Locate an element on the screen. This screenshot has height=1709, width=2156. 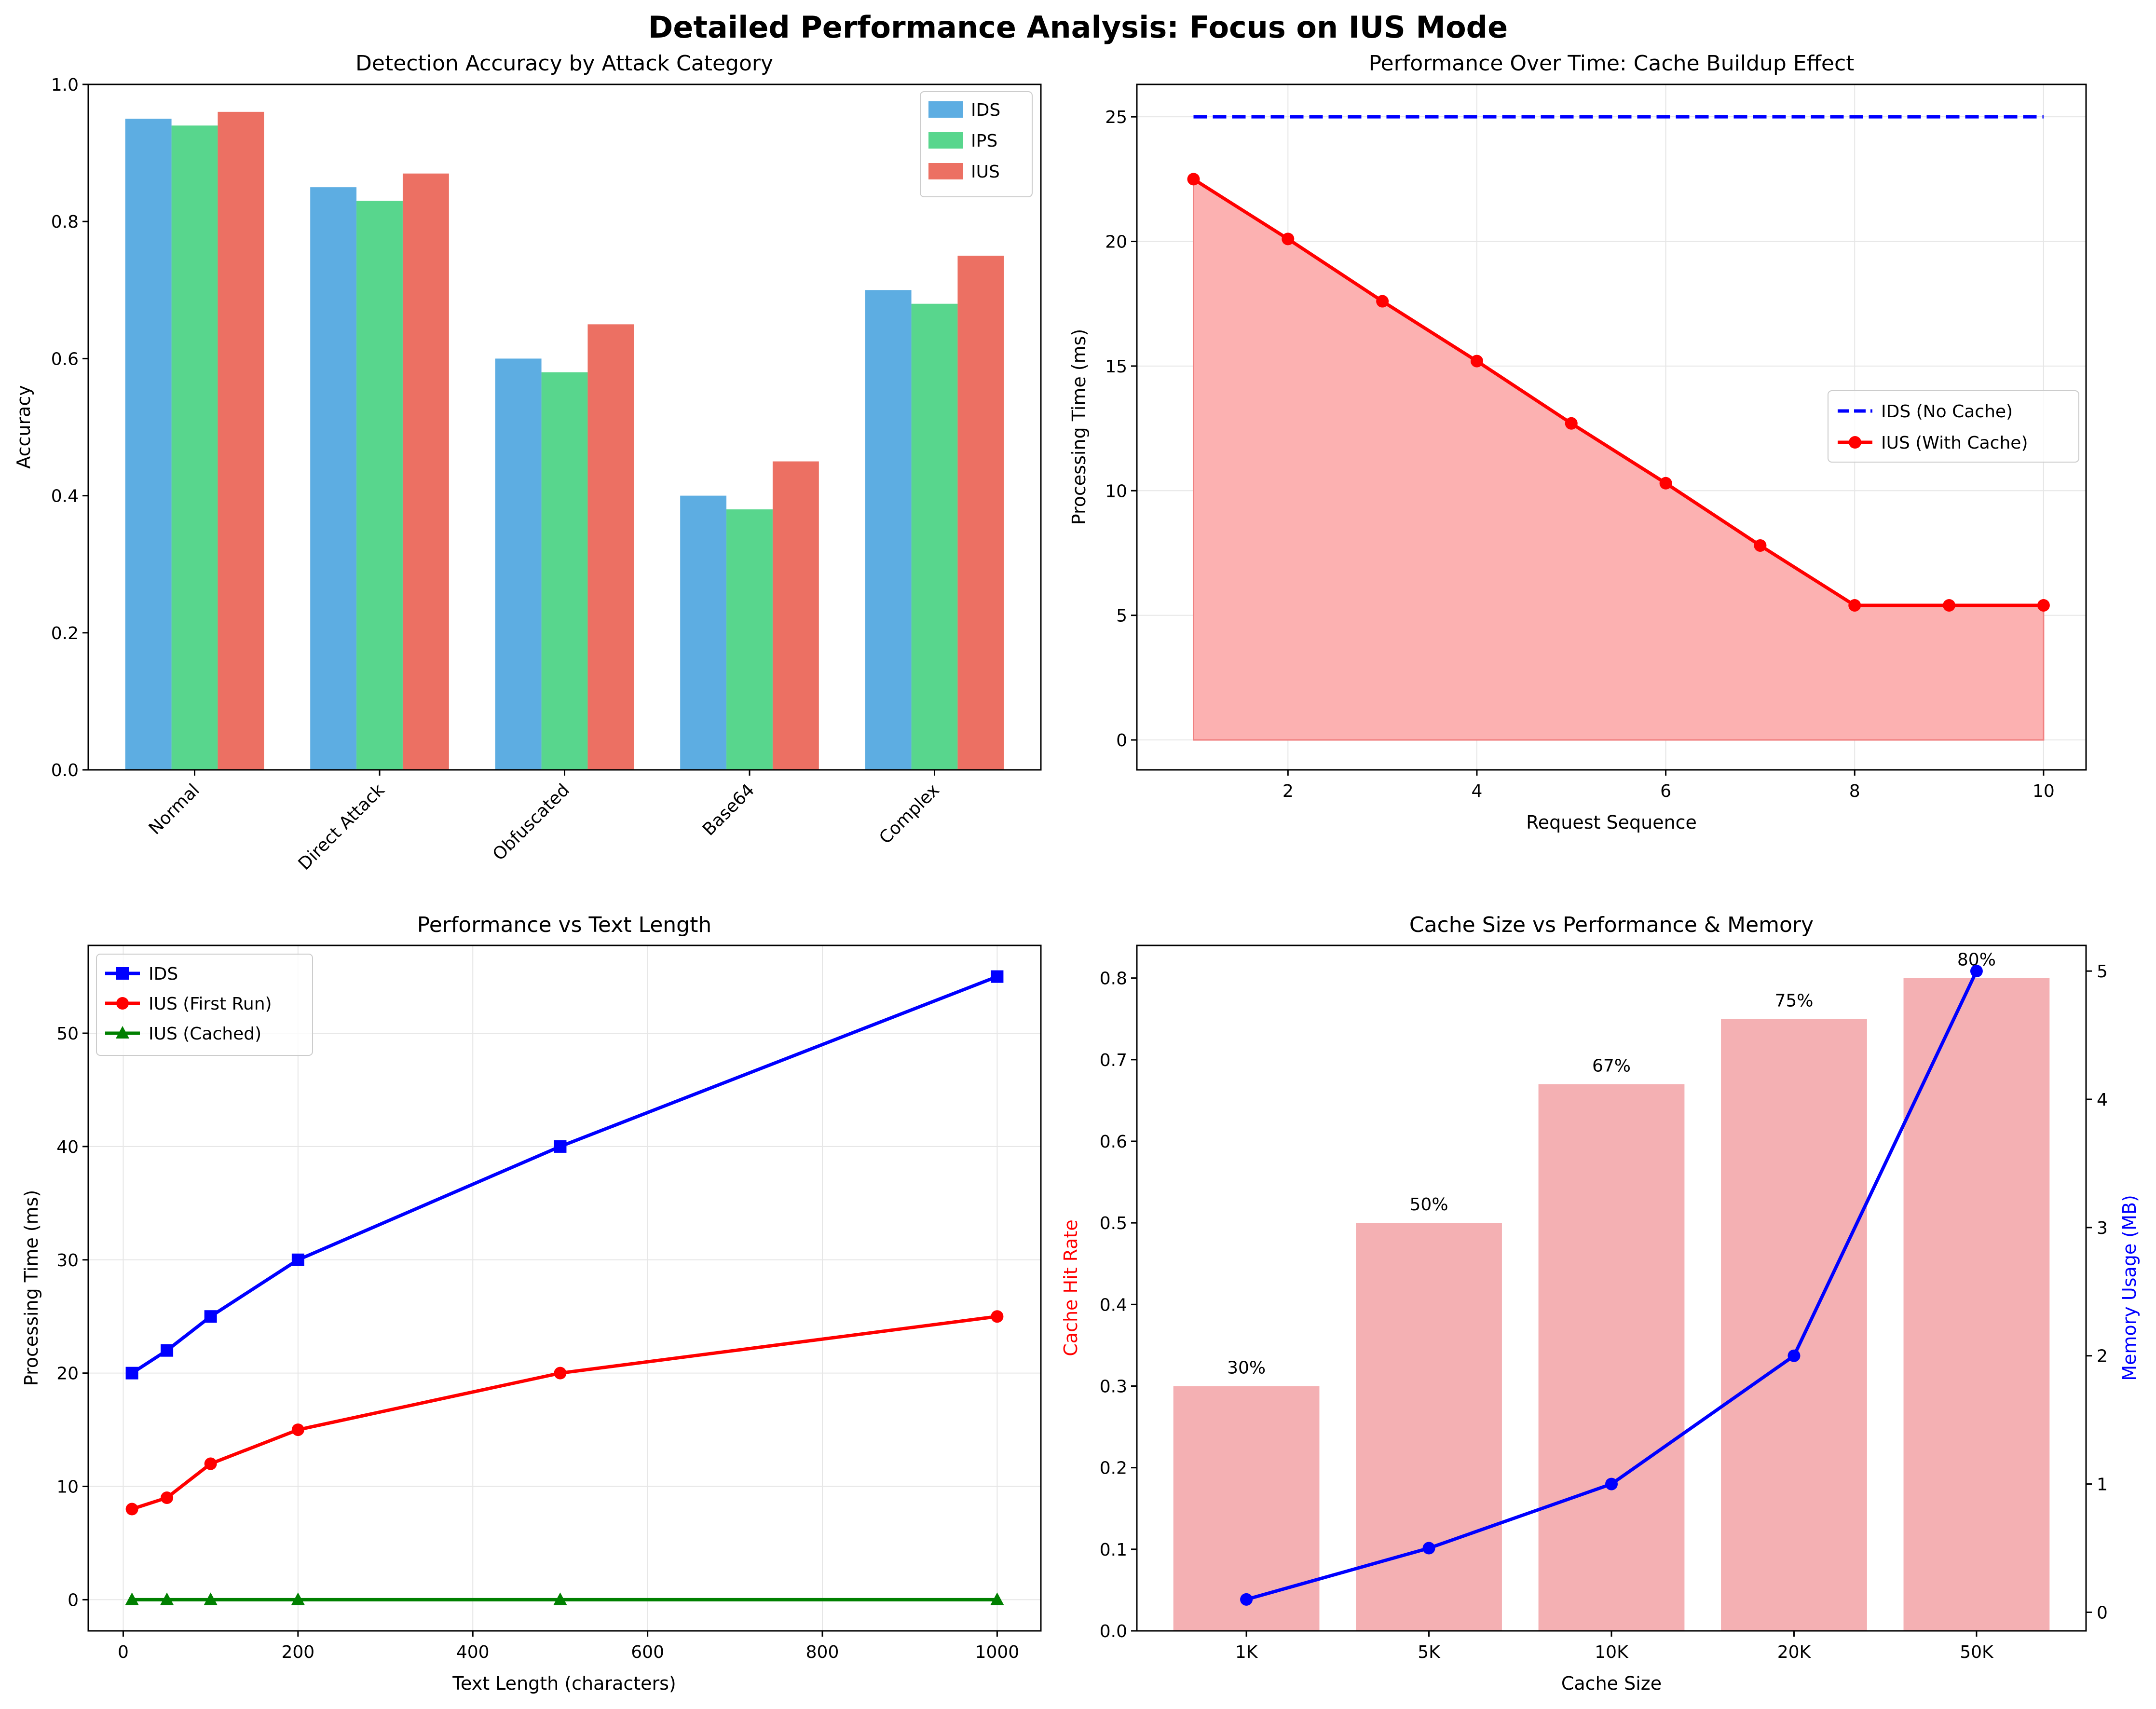
y-tick-label: 0.3 is located at coordinates (1113, 1387).